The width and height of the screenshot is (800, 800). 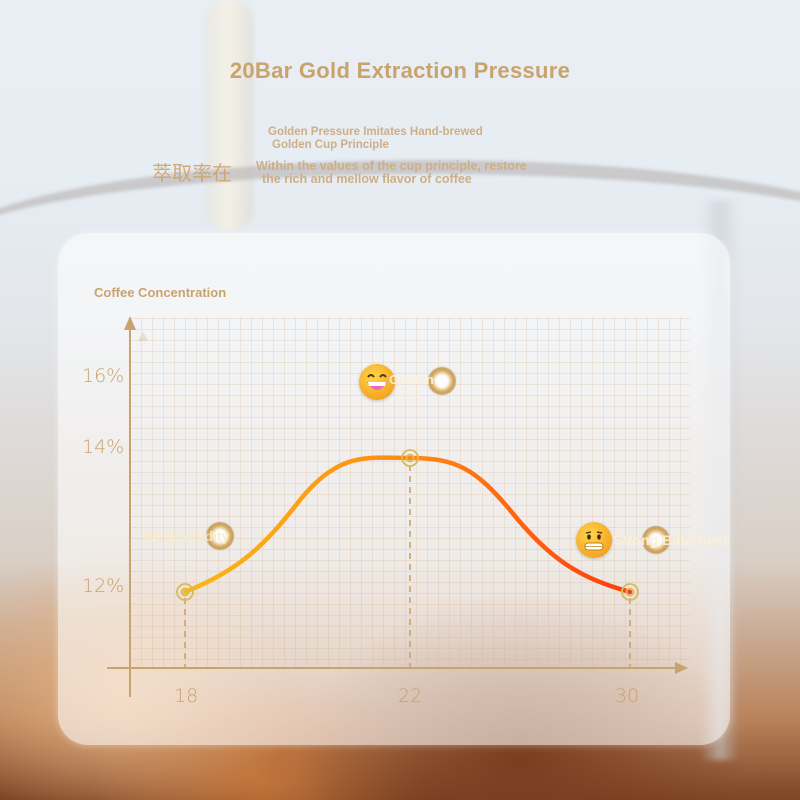 What do you see at coordinates (410, 696) in the screenshot?
I see `x-tick-22: 22` at bounding box center [410, 696].